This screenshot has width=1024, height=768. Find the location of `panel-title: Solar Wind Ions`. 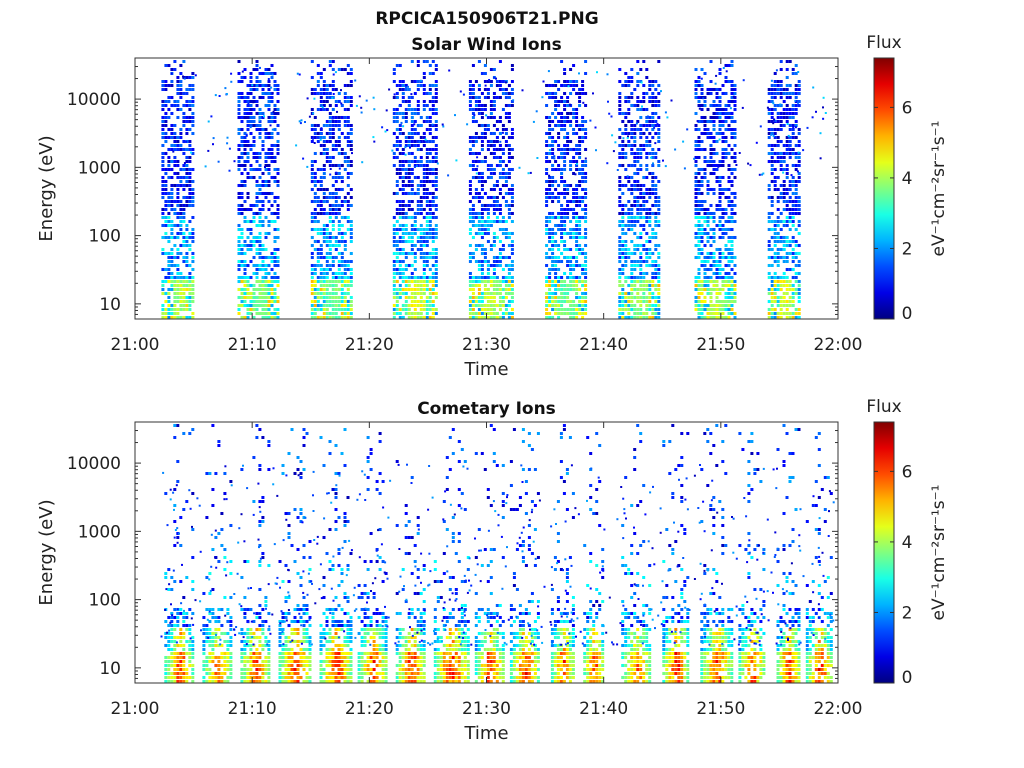

panel-title: Solar Wind Ions is located at coordinates (486, 45).